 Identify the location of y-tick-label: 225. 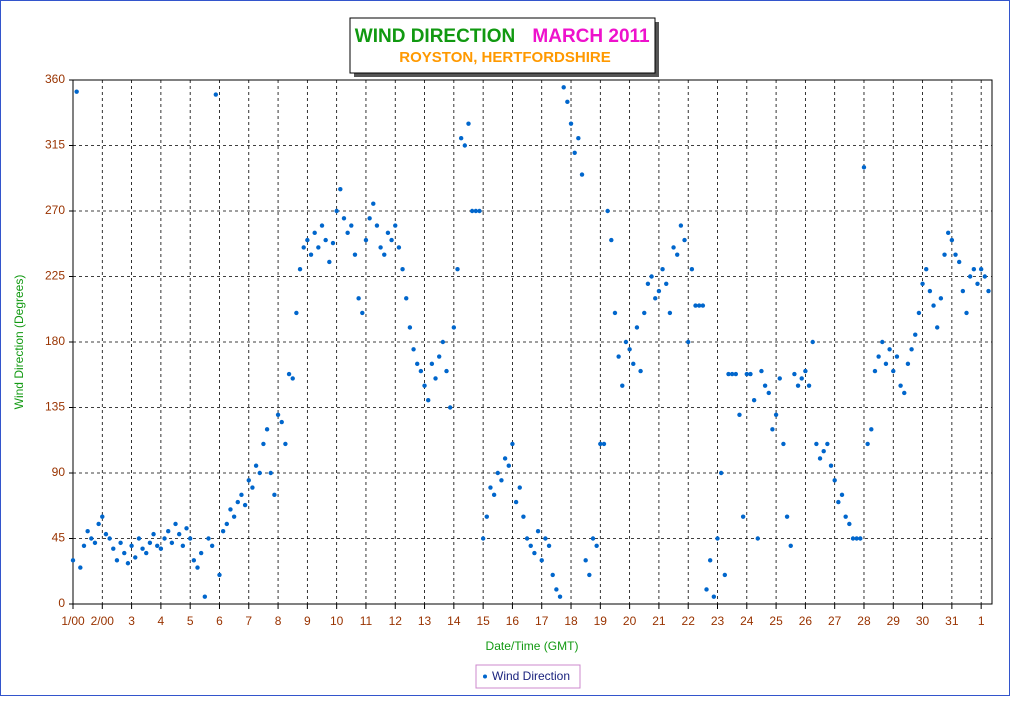
(55, 276).